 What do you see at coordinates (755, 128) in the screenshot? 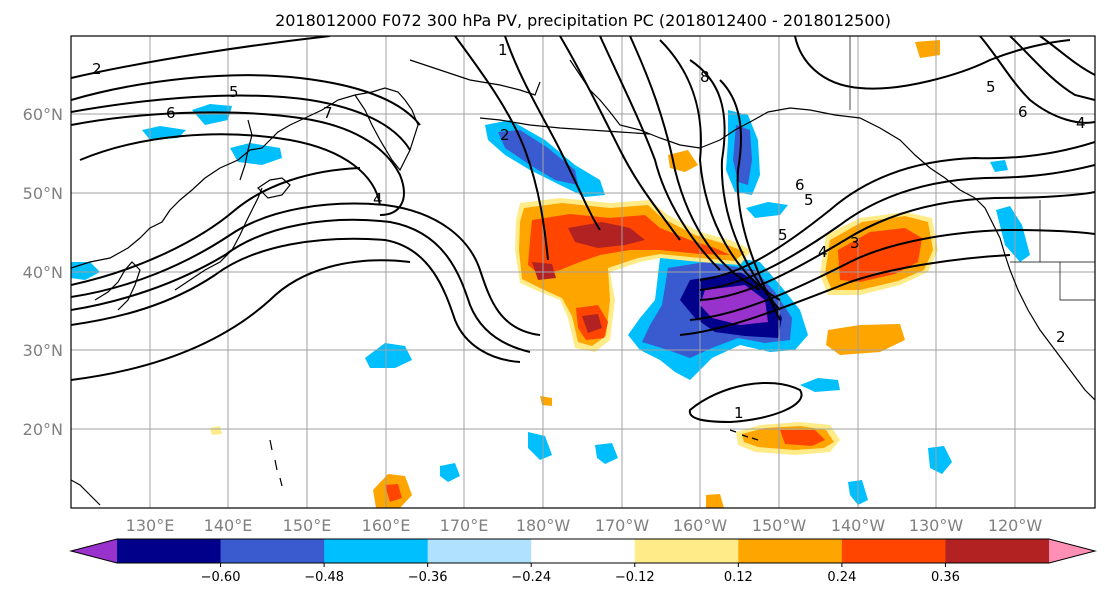
I see `alaska-peninsula` at bounding box center [755, 128].